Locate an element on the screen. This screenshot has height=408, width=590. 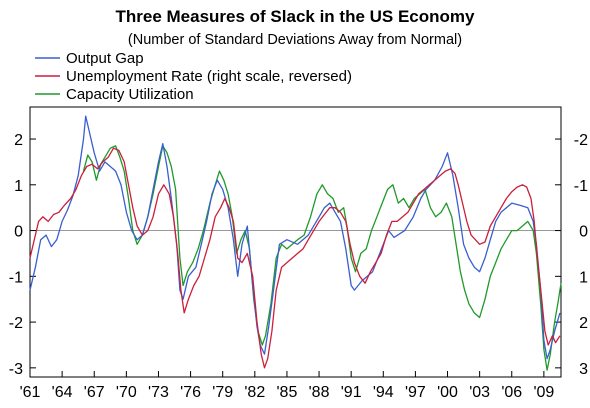
left-y-tick-label: -3 is located at coordinates (16, 369).